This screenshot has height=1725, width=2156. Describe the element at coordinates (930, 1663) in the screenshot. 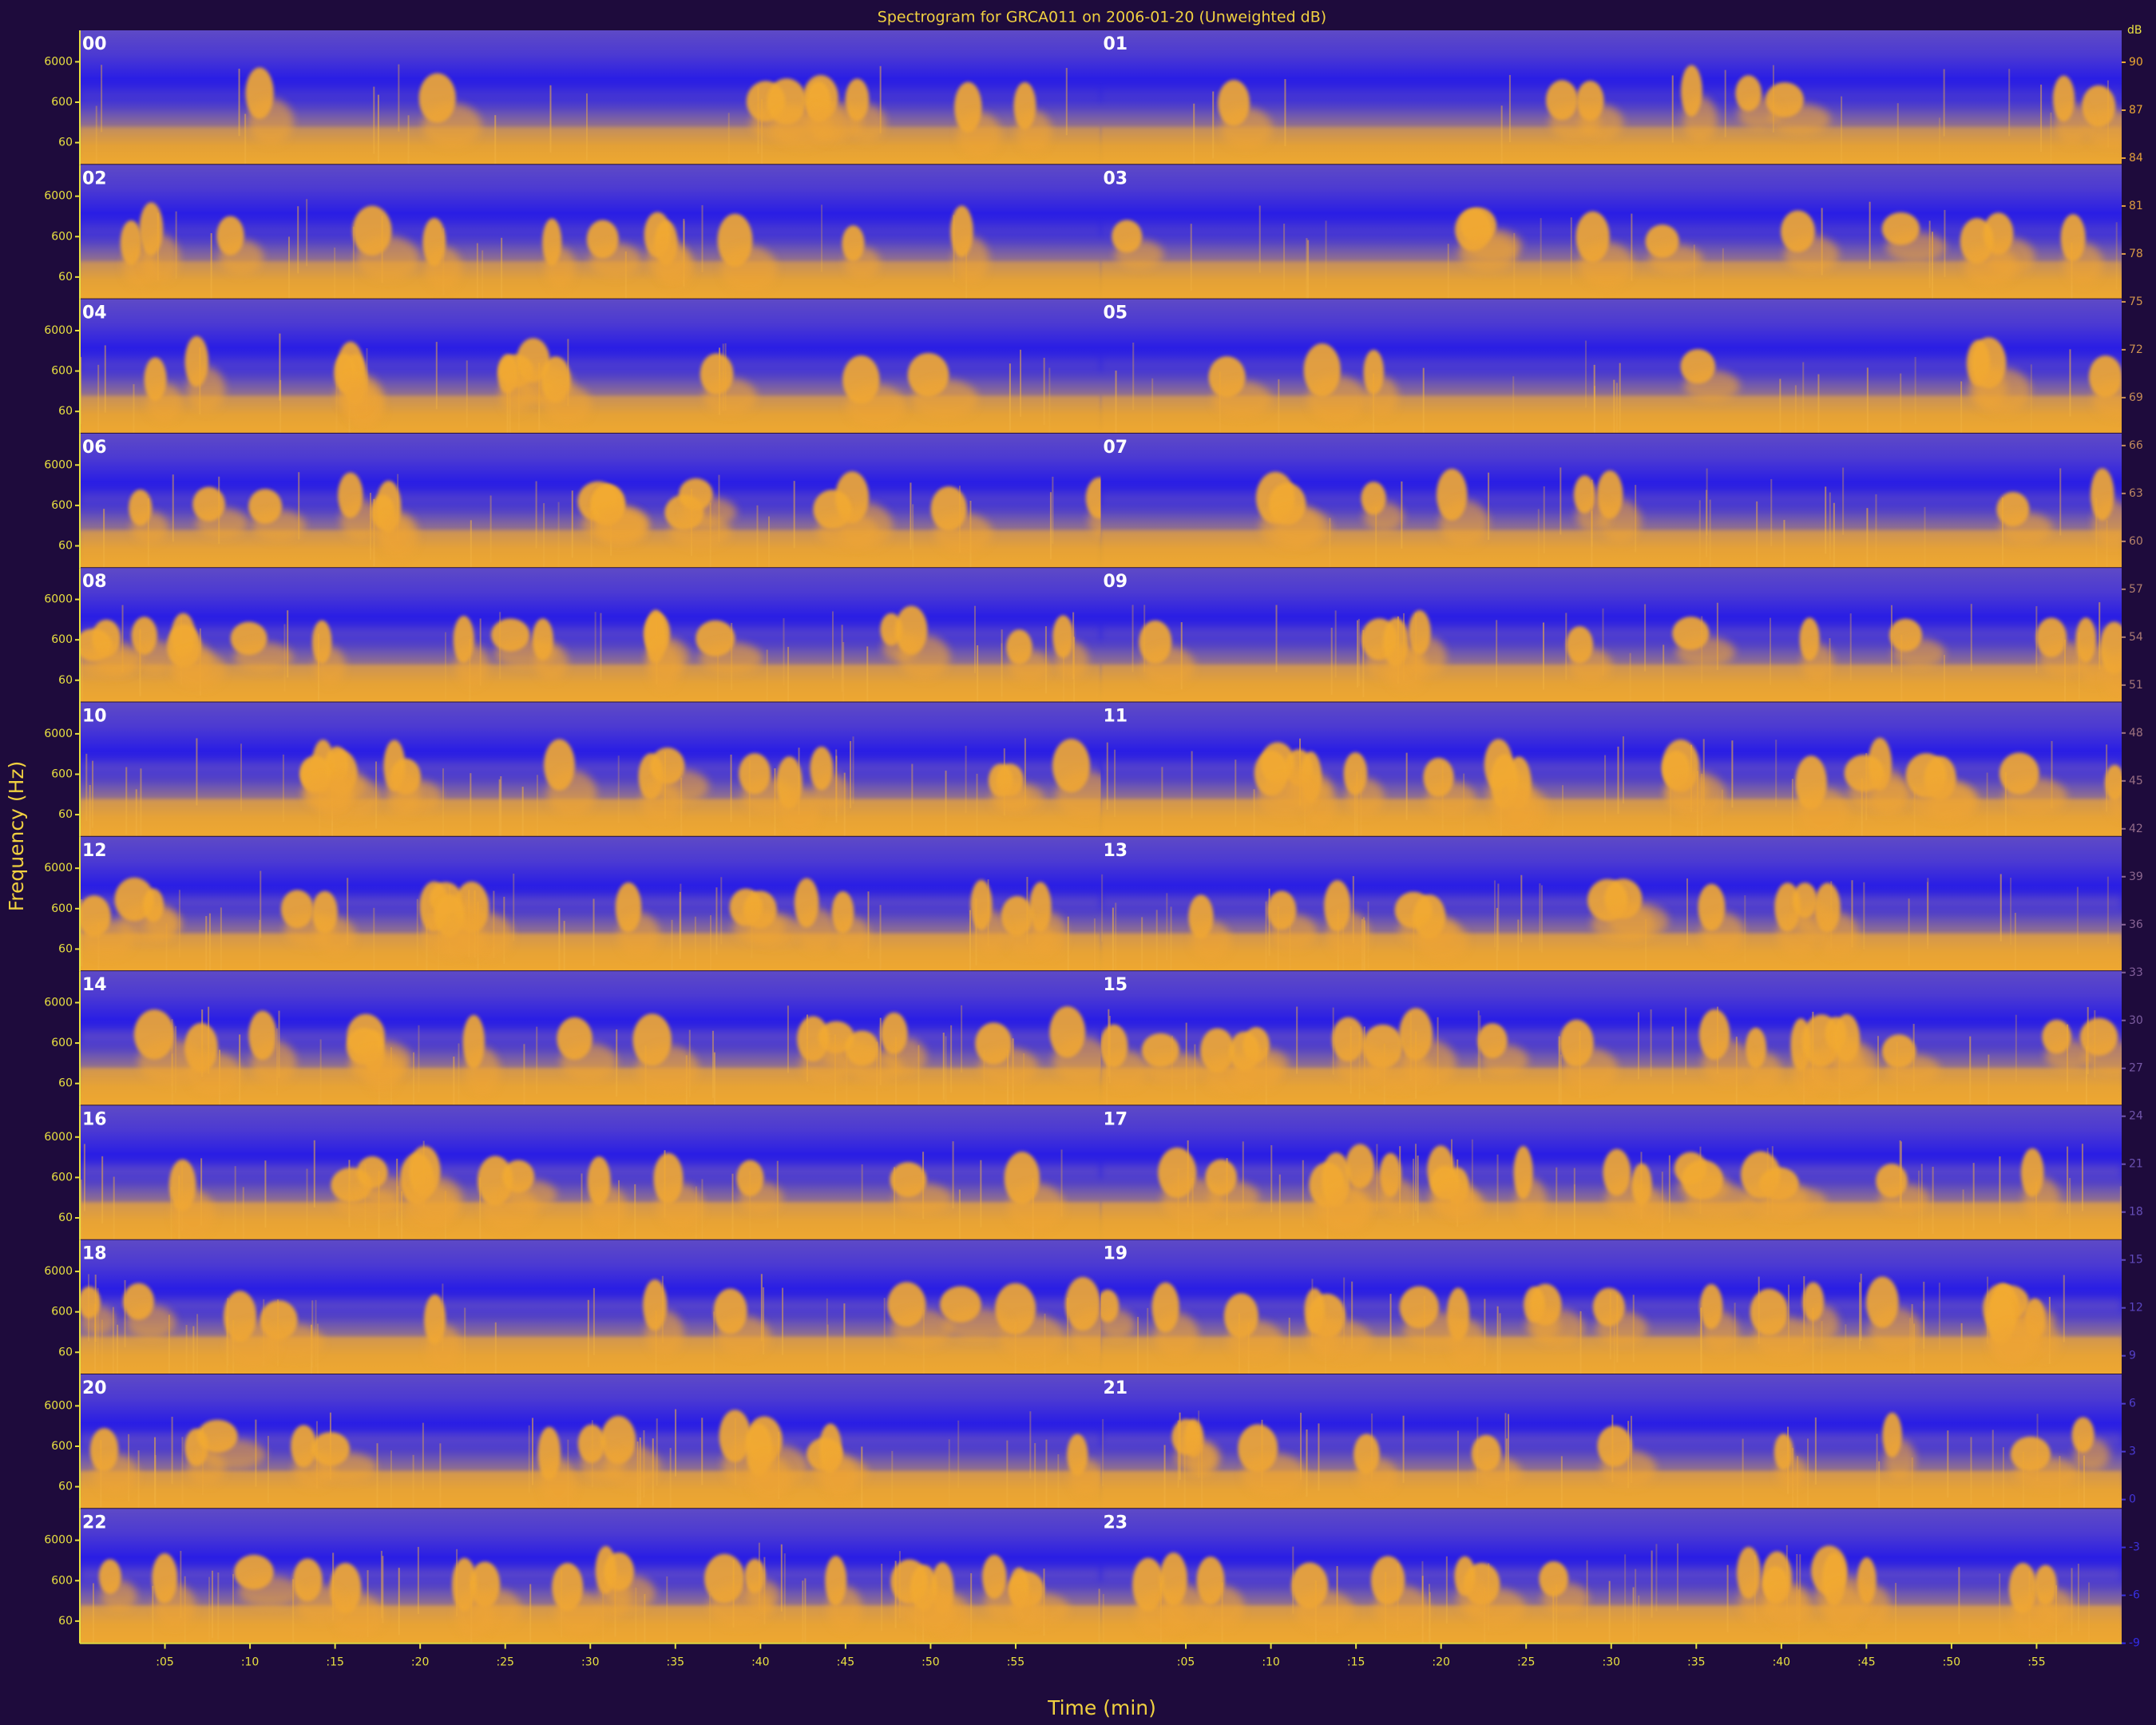

I see `x-tick-label: :50` at that location.